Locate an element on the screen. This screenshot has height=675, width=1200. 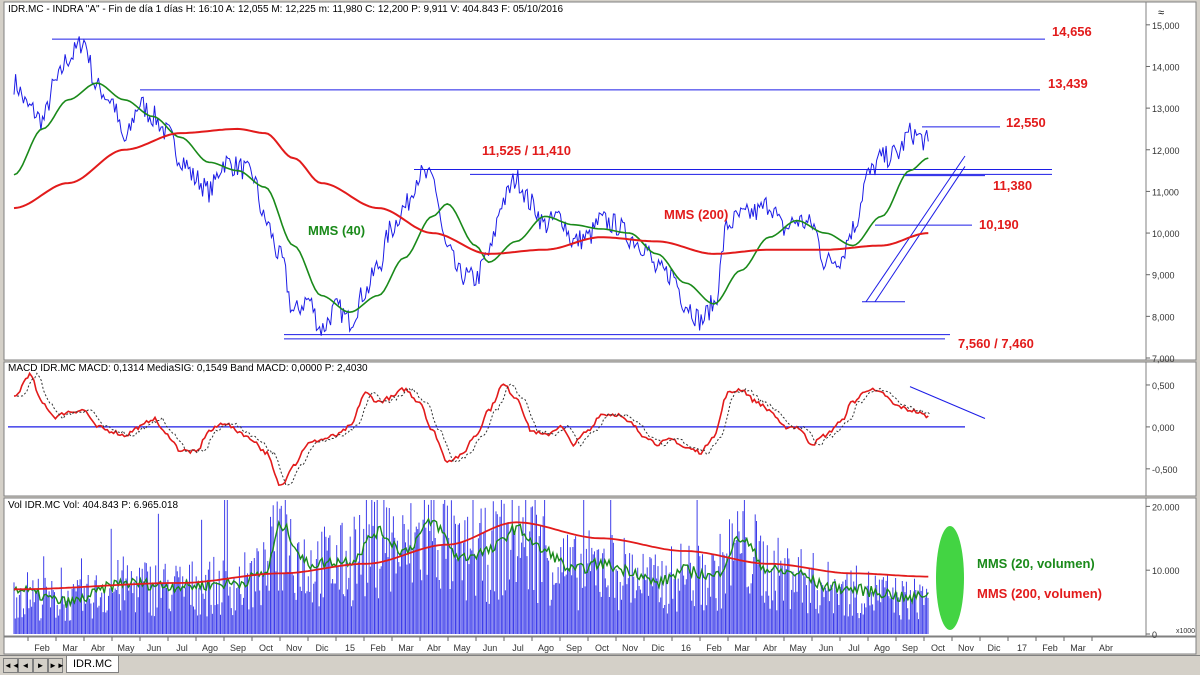
nav-last-button: ►► is located at coordinates (56, 665).